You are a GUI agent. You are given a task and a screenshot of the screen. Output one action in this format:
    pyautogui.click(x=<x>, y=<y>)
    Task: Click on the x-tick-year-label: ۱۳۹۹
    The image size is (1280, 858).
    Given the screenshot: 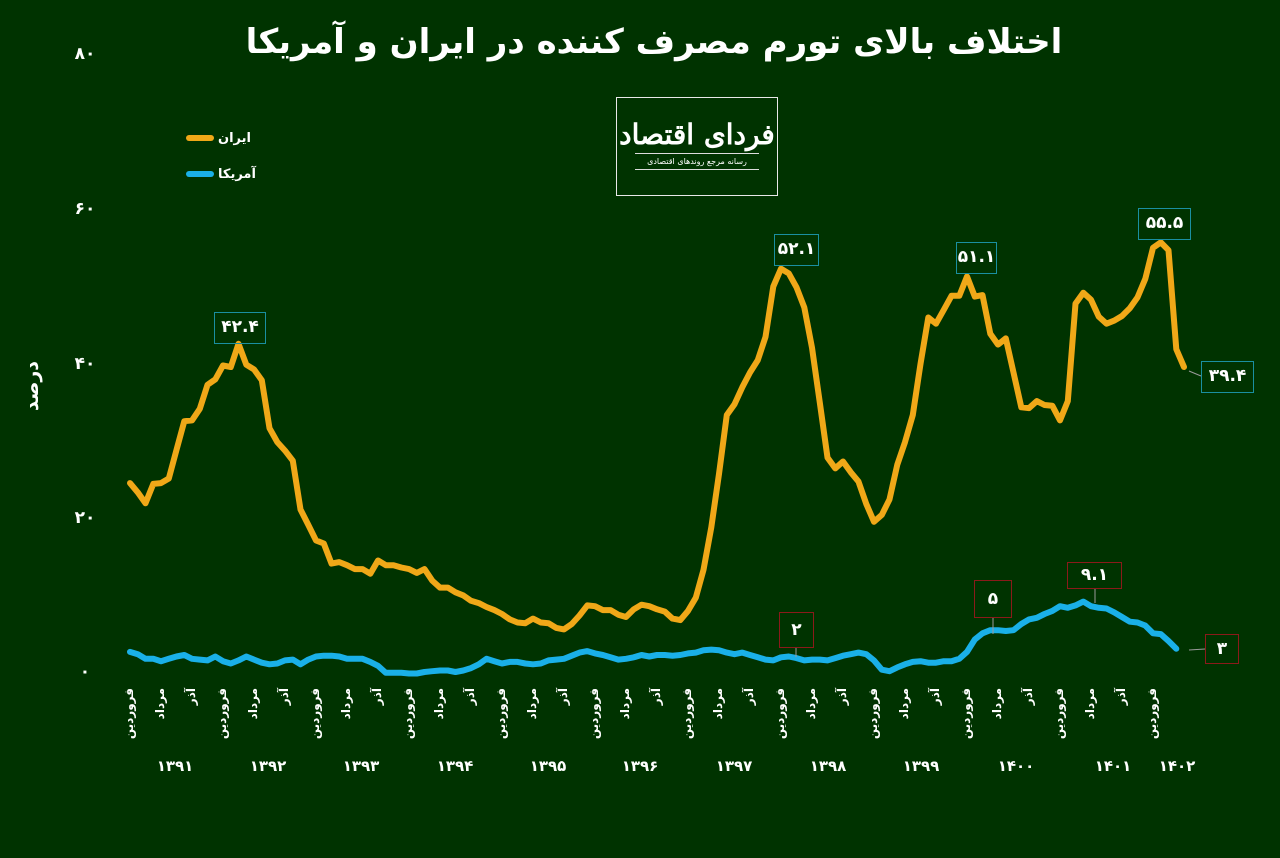 What is the action you would take?
    pyautogui.click(x=921, y=766)
    